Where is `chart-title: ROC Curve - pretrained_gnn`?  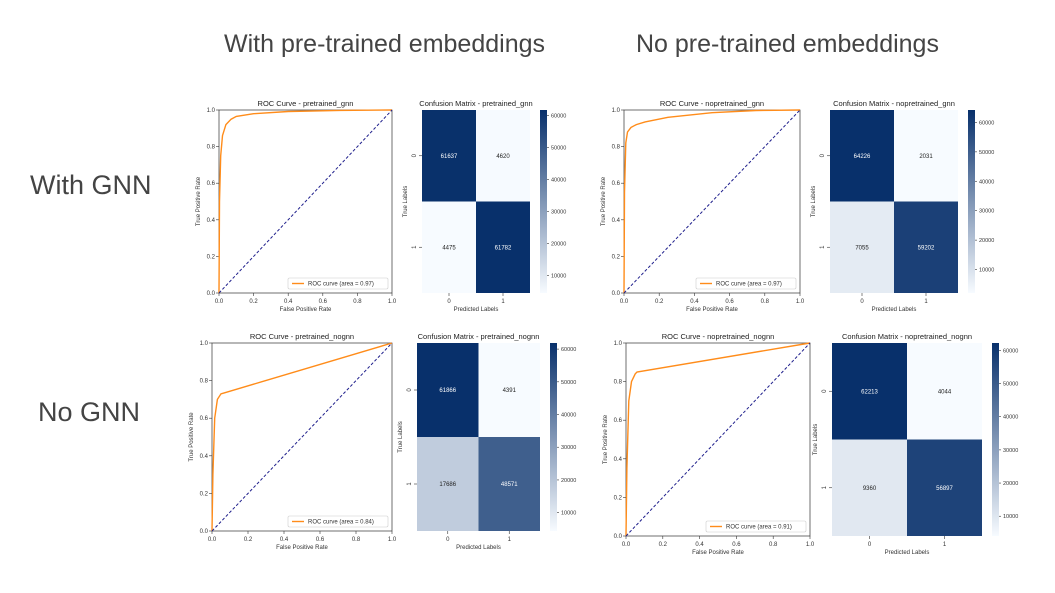 chart-title: ROC Curve - pretrained_gnn is located at coordinates (306, 103).